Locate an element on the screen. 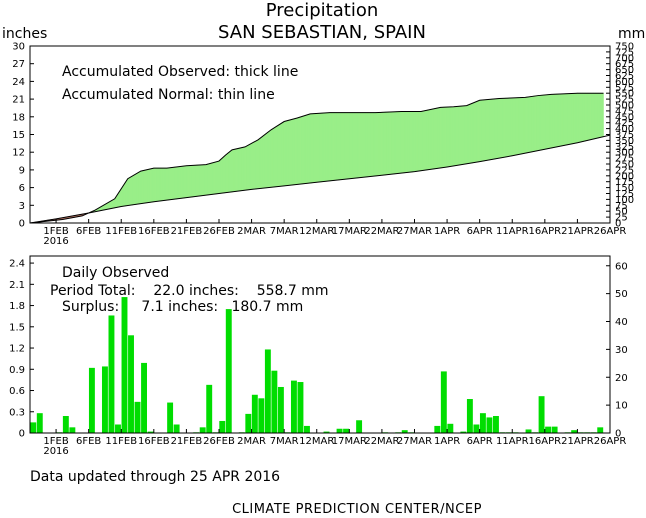 The height and width of the screenshot is (518, 646). top-right-y-tick-label: 300 is located at coordinates (624, 153).